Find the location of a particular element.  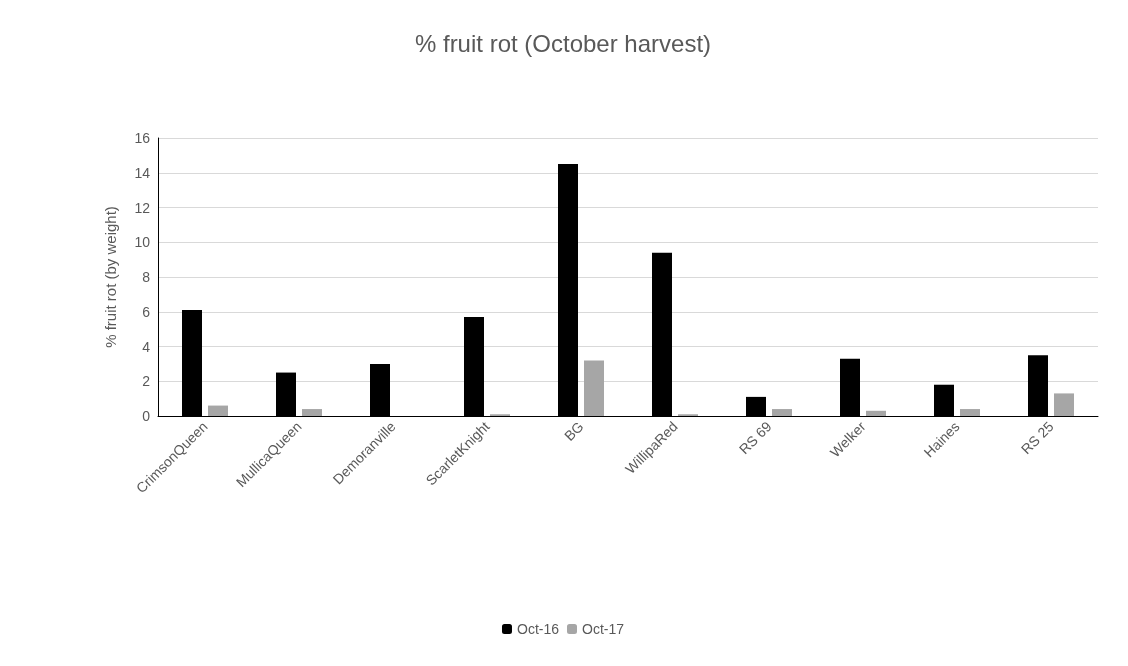

legend-label: Oct-17 is located at coordinates (603, 629).